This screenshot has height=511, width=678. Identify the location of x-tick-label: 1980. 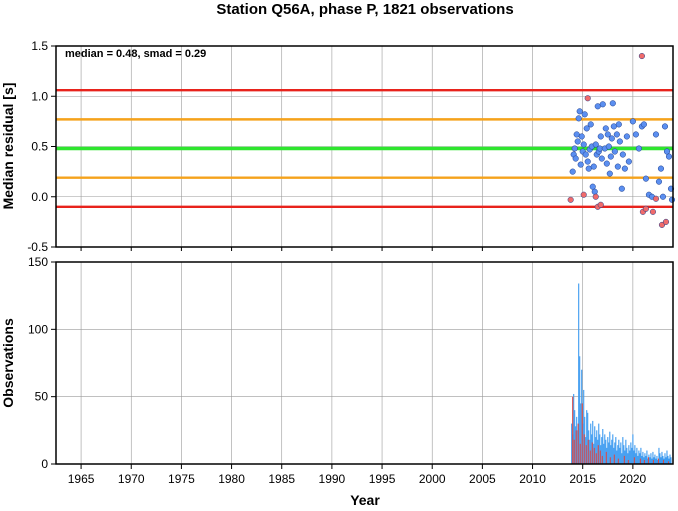
(231, 479).